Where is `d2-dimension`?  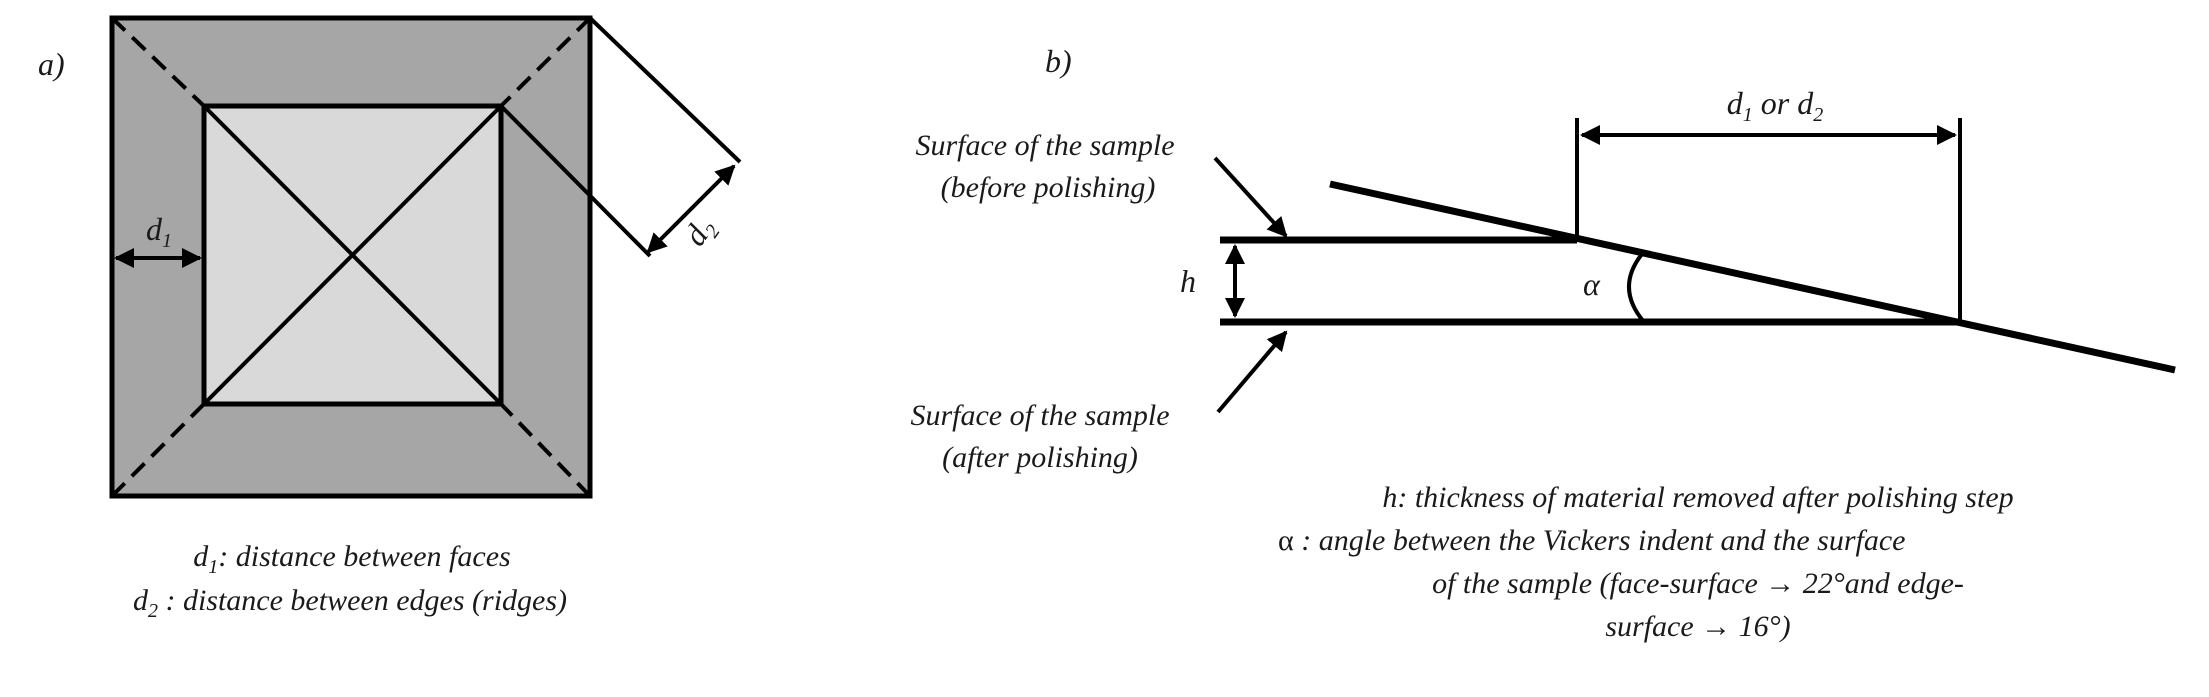 d2-dimension is located at coordinates (620, 137).